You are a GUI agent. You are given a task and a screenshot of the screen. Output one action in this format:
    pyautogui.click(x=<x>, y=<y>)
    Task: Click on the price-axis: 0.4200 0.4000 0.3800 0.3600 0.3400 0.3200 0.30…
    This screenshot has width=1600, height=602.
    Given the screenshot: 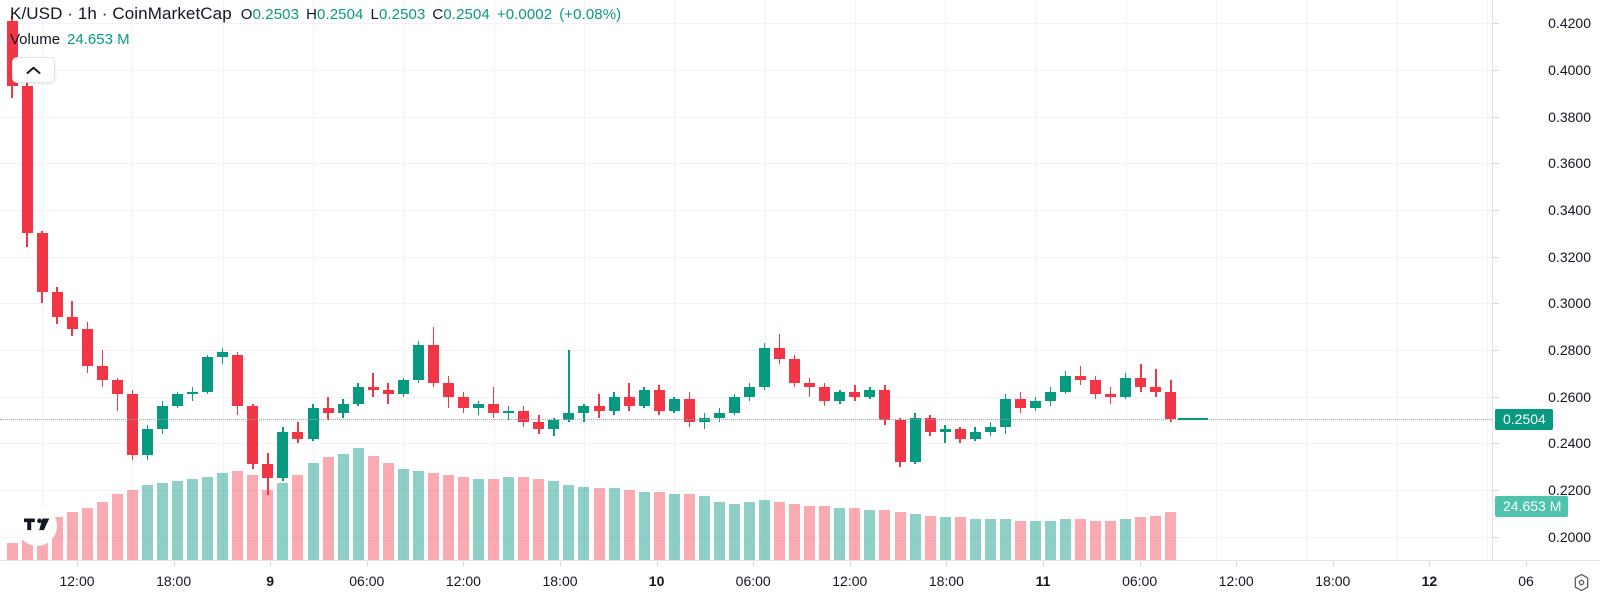 What is the action you would take?
    pyautogui.click(x=1546, y=280)
    